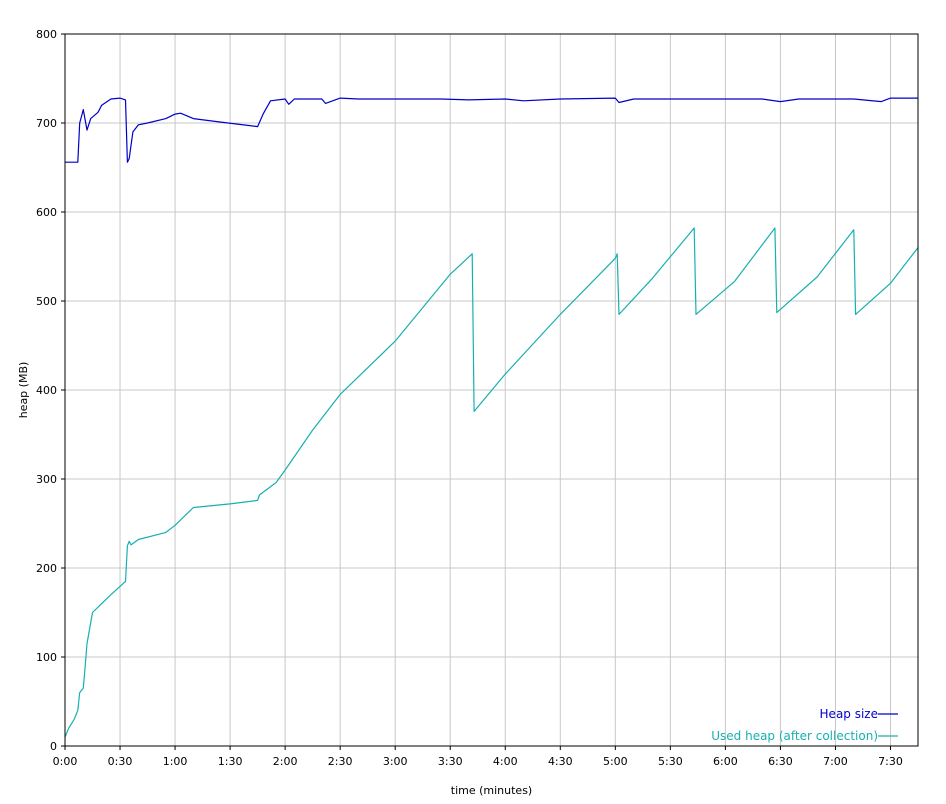 Image resolution: width=946 pixels, height=804 pixels. Describe the element at coordinates (46, 301) in the screenshot. I see `y-tick-label: 500` at that location.